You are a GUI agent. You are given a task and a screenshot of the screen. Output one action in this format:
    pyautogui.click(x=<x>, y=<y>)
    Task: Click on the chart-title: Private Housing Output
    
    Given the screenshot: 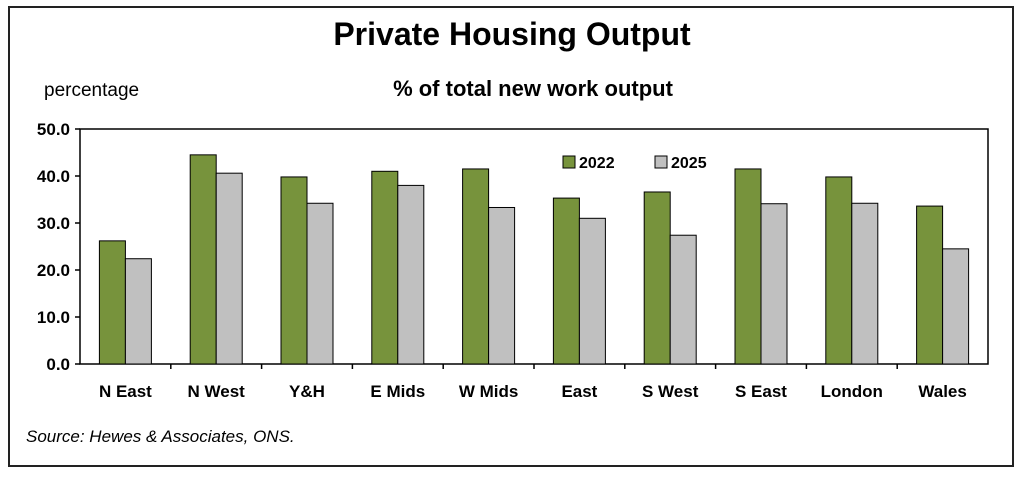 What is the action you would take?
    pyautogui.click(x=512, y=34)
    